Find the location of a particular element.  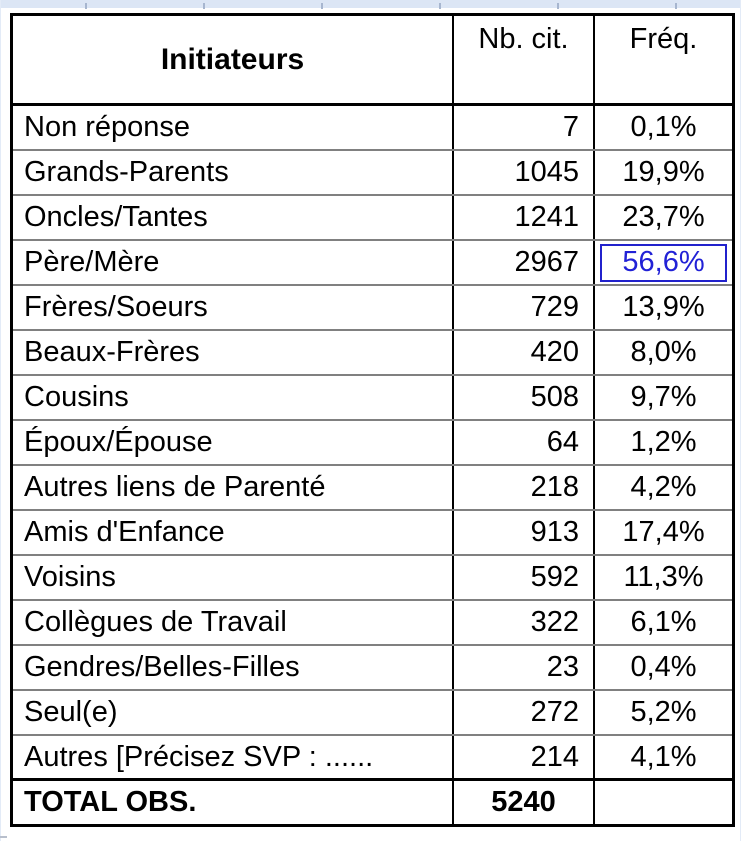

row-freq: 4,2% is located at coordinates (662, 487).